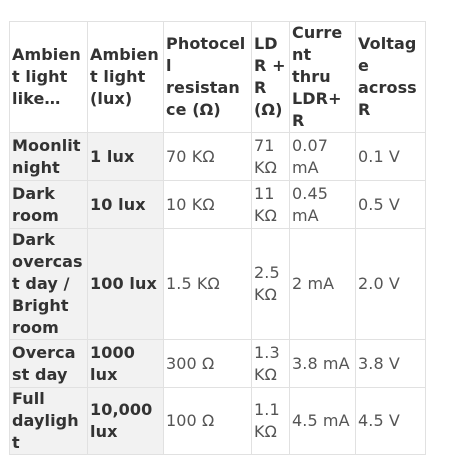 The width and height of the screenshot is (451, 455). I want to click on cell-ldr-plus-r: 2.5 KΩ, so click(270, 284).